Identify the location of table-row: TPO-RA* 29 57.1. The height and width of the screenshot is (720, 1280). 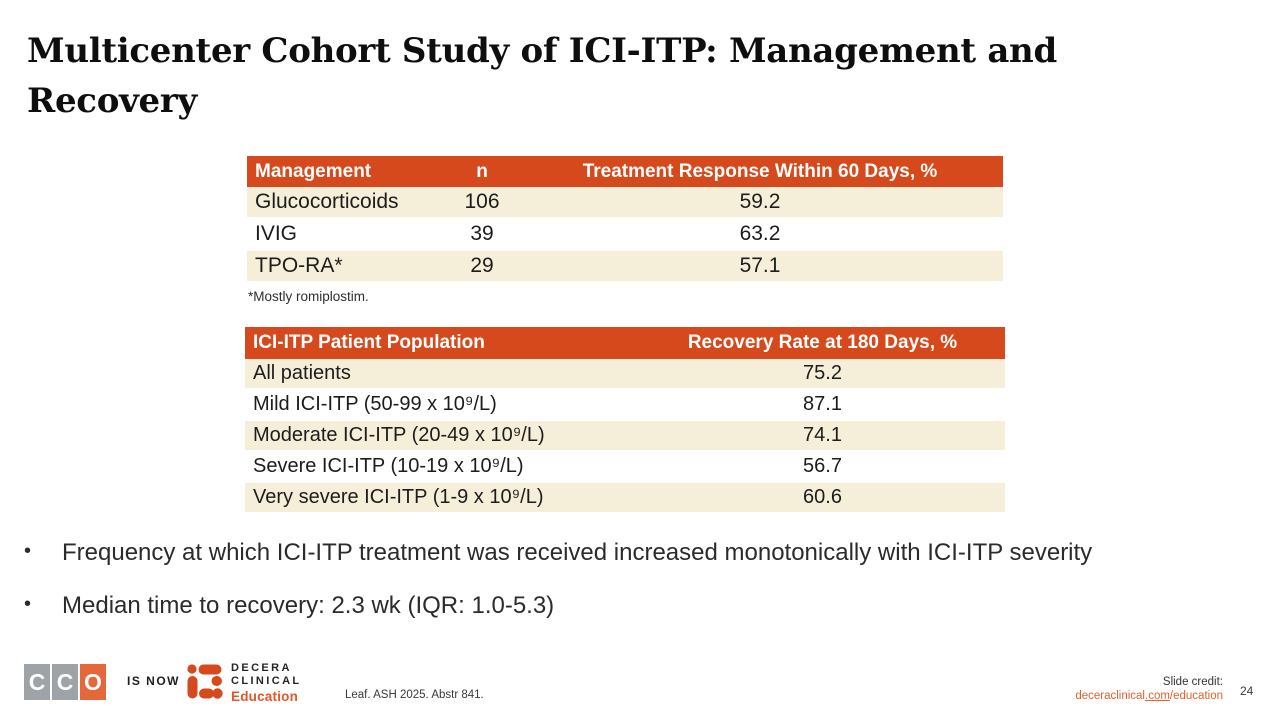
(625, 267).